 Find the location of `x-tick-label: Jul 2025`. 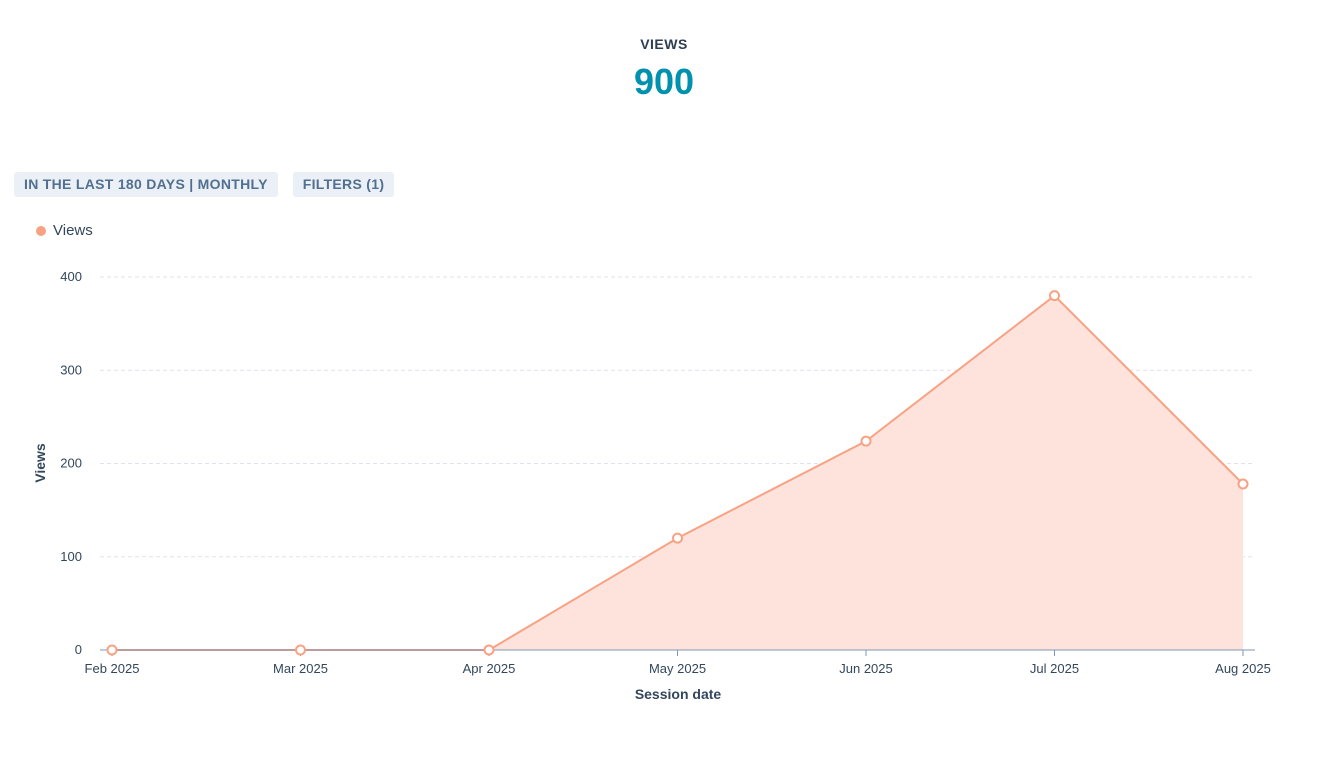

x-tick-label: Jul 2025 is located at coordinates (1054, 668).